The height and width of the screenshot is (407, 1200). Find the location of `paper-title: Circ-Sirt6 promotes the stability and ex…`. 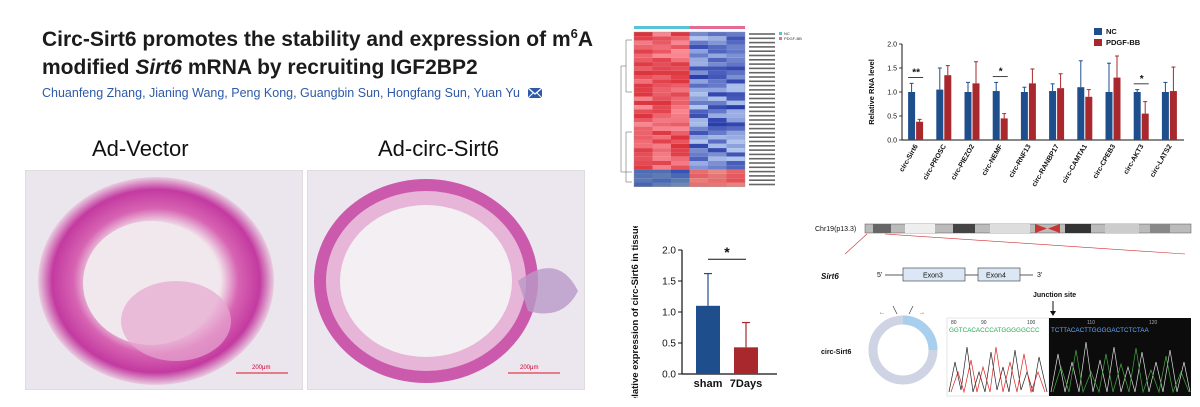

paper-title: Circ-Sirt6 promotes the stability and ex… is located at coordinates (317, 52).